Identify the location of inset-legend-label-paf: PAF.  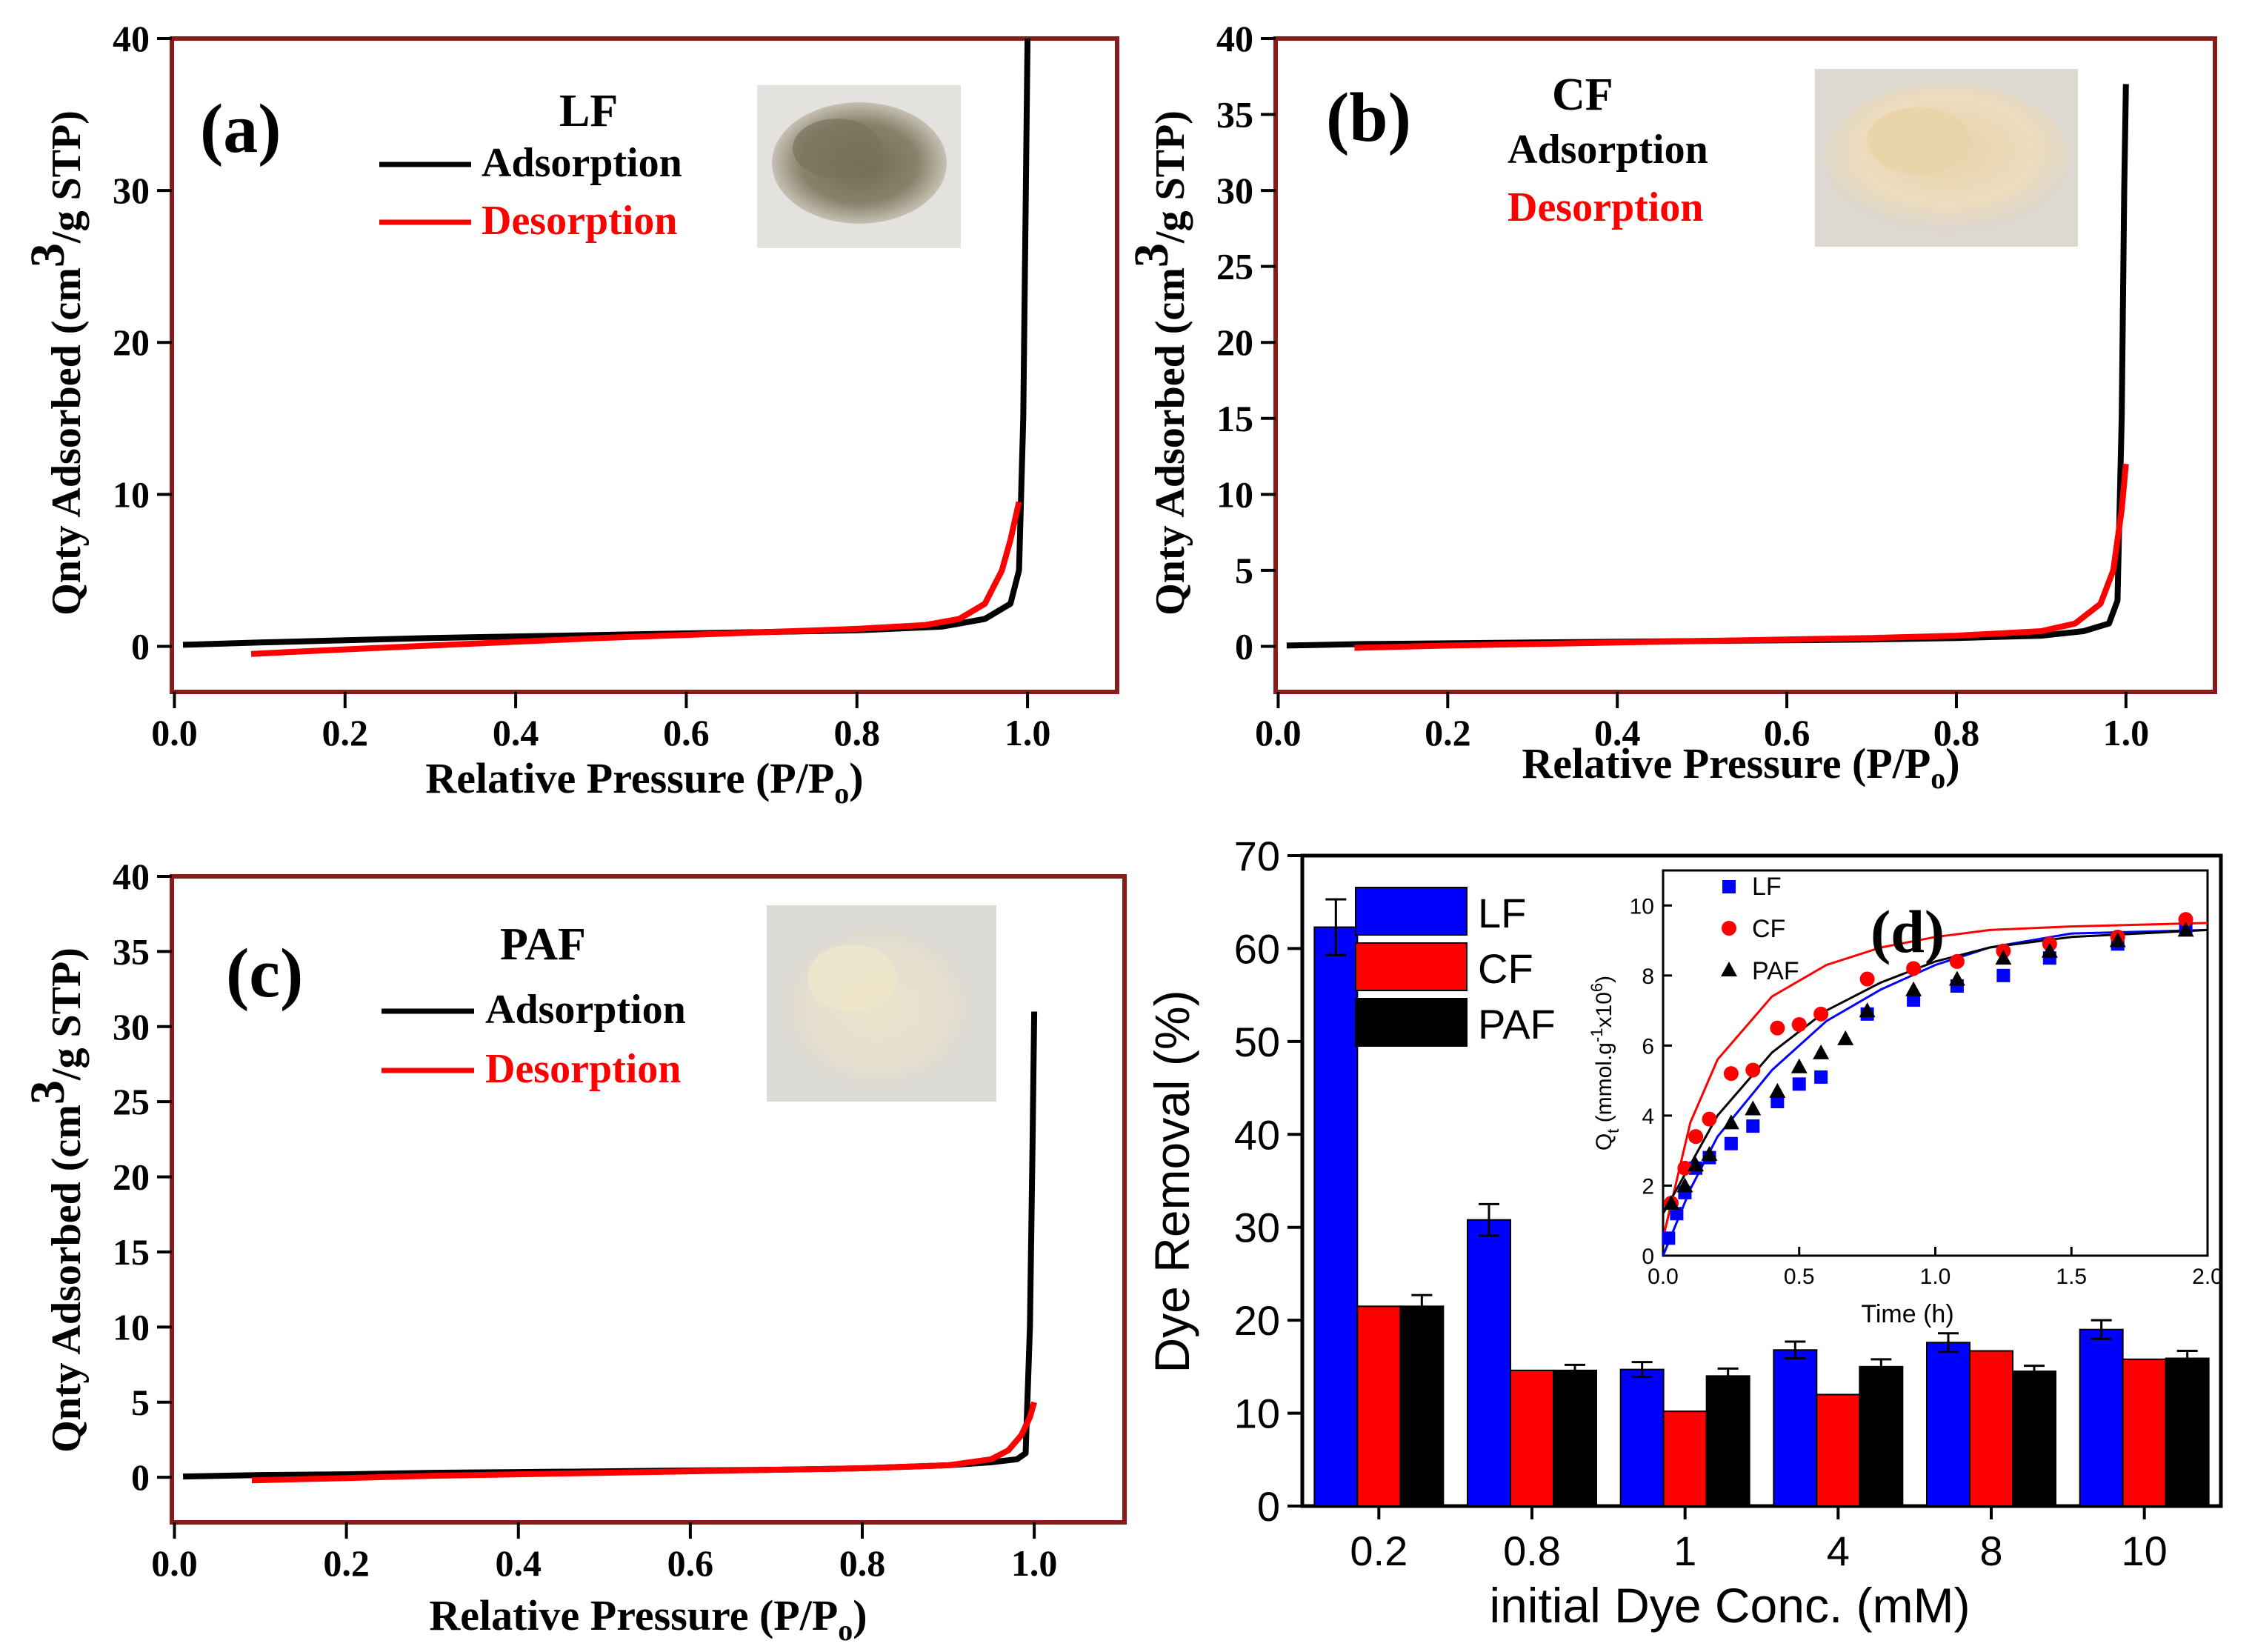
(1775, 971).